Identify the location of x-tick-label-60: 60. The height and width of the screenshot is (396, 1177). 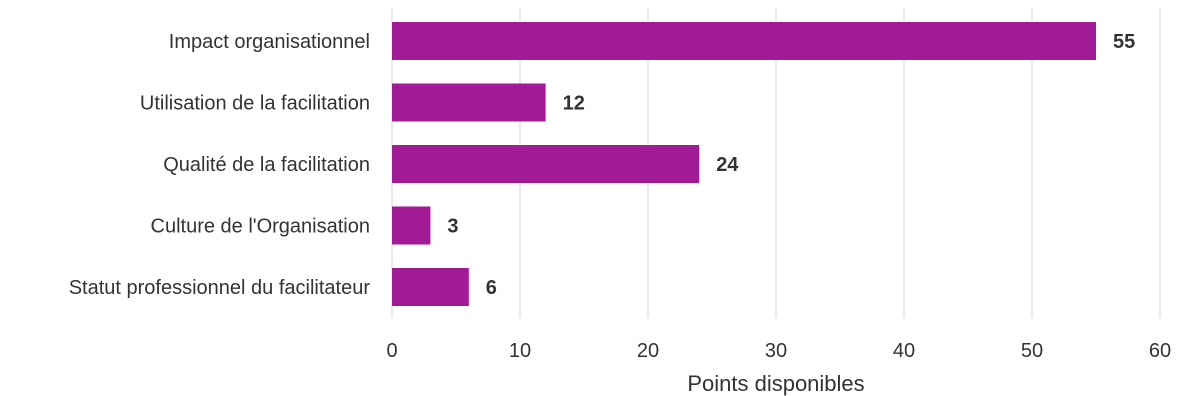
(1160, 351).